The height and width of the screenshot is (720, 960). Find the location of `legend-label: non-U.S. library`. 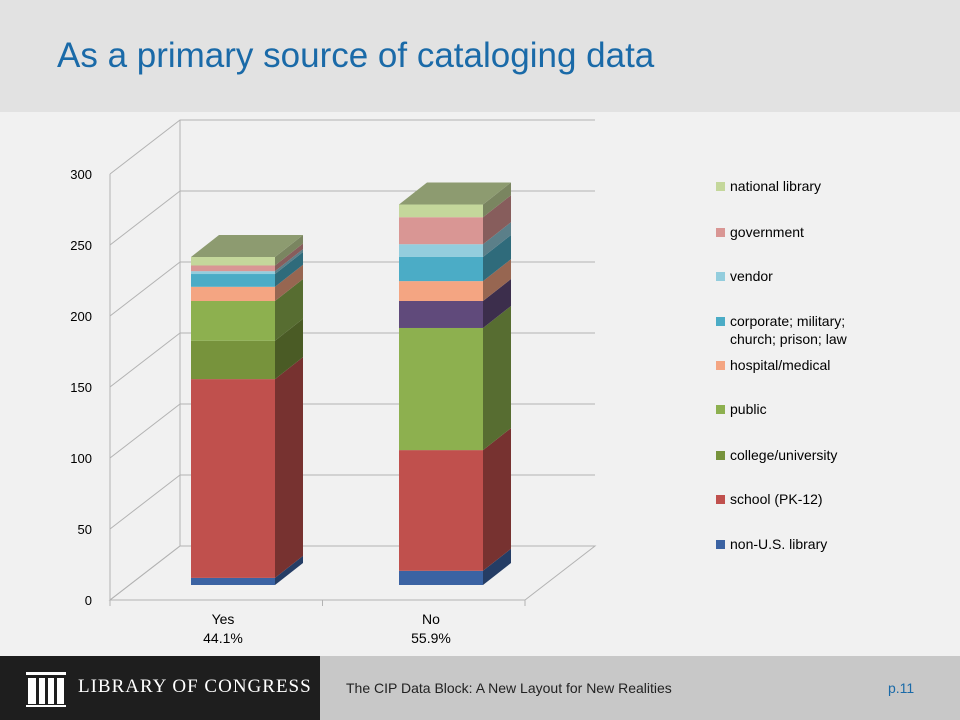

legend-label: non-U.S. library is located at coordinates (778, 544).